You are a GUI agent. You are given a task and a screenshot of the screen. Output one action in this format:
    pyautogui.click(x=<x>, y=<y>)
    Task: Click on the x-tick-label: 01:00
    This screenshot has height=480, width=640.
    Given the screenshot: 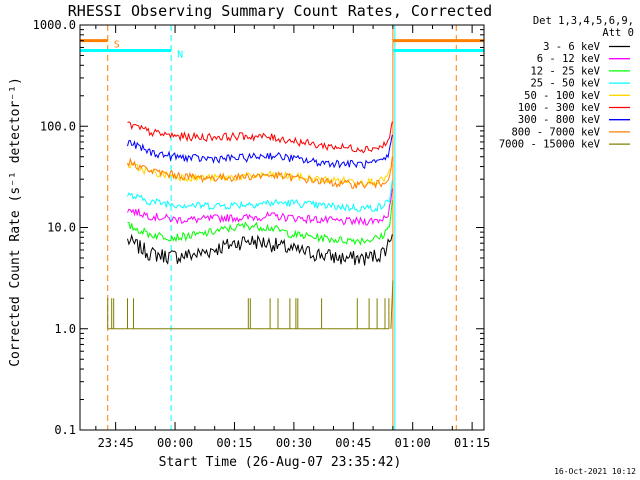 What is the action you would take?
    pyautogui.click(x=413, y=443)
    